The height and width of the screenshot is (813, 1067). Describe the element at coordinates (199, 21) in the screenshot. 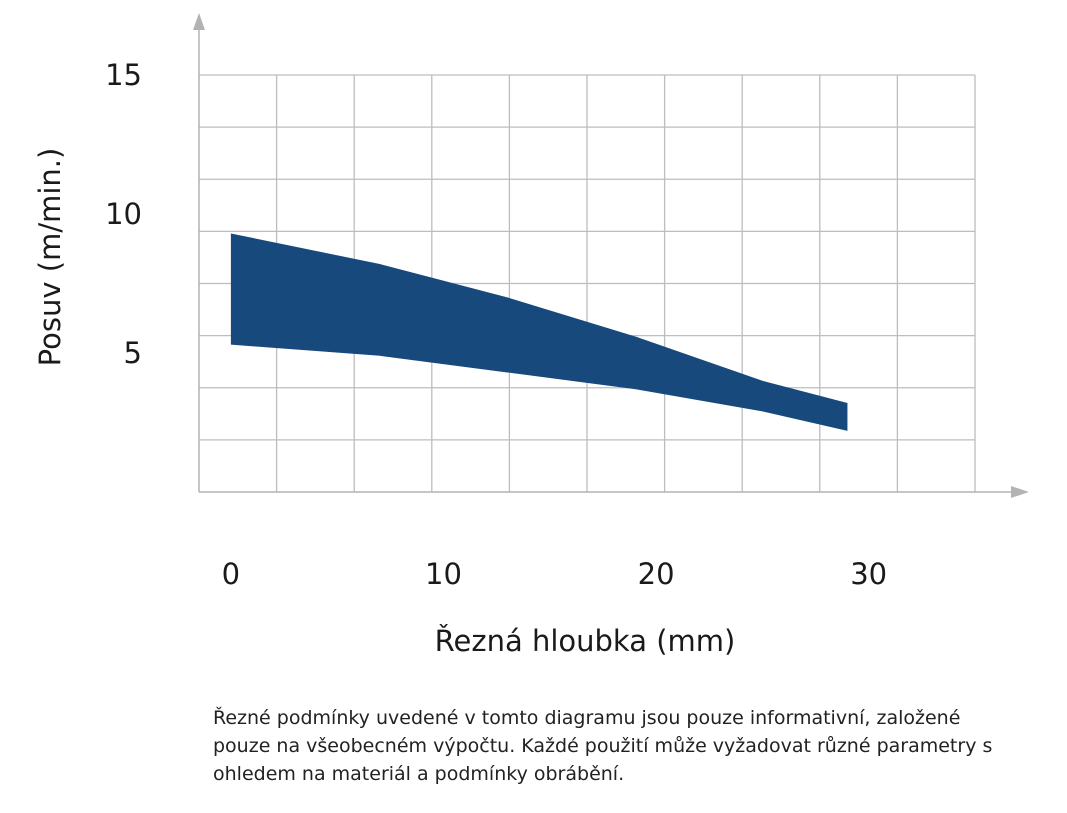

I see `y-axis-arrow-icon` at that location.